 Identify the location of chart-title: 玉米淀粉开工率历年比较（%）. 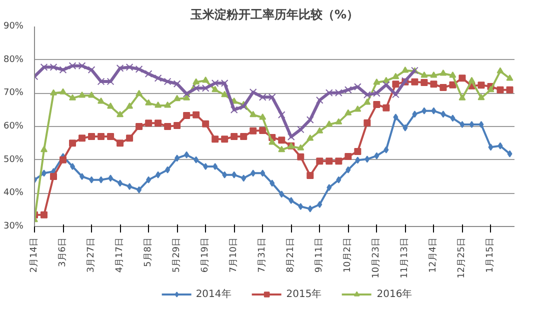
(274, 15).